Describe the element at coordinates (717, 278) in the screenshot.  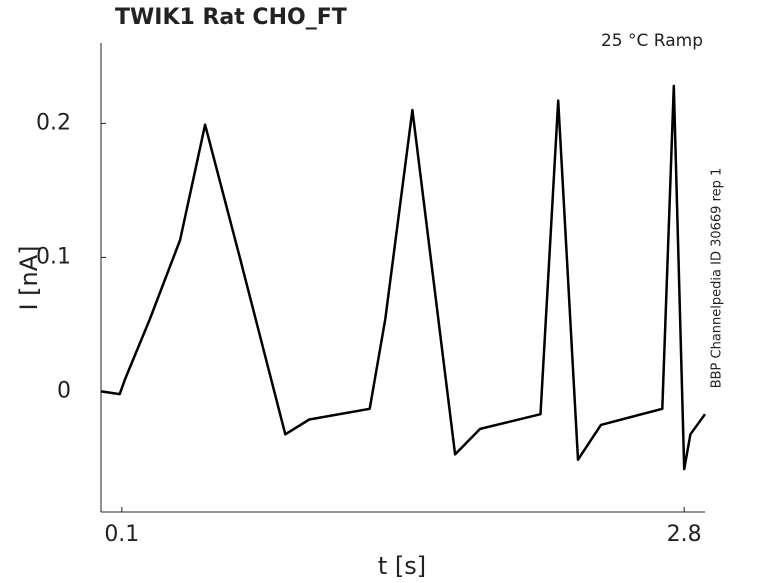
I see `side-note: BBP Channelpedia ID 30669 rep 1` at that location.